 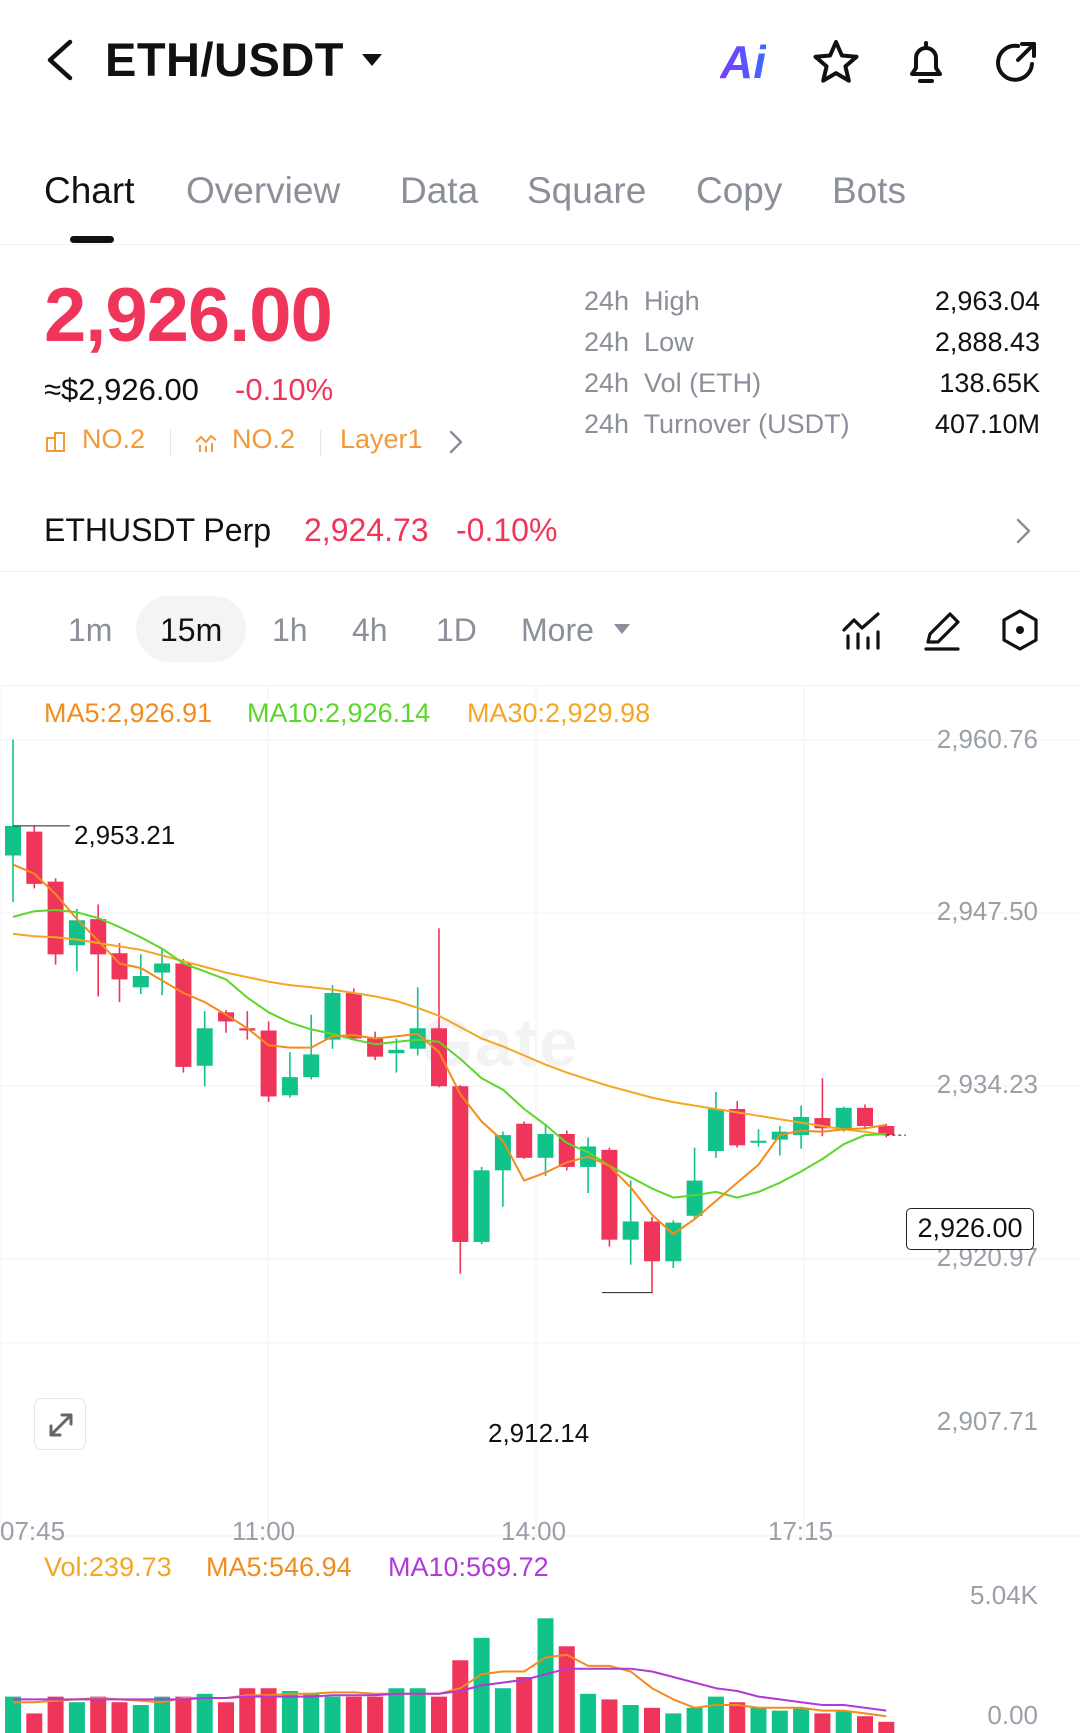 I want to click on perp-contract-row: ETHUSDT Perp 2,924.73 -0.10%, so click(x=540, y=536).